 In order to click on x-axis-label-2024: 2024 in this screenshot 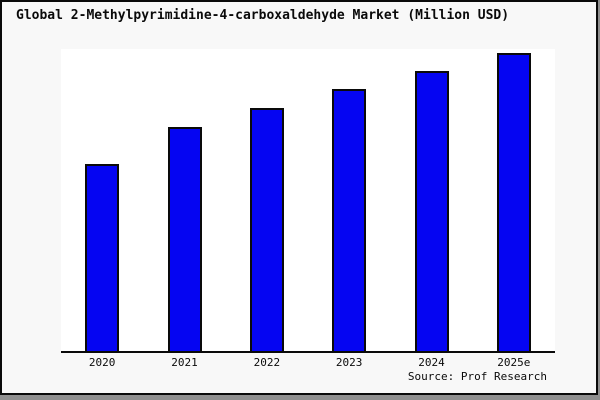, I will do `click(431, 362)`.